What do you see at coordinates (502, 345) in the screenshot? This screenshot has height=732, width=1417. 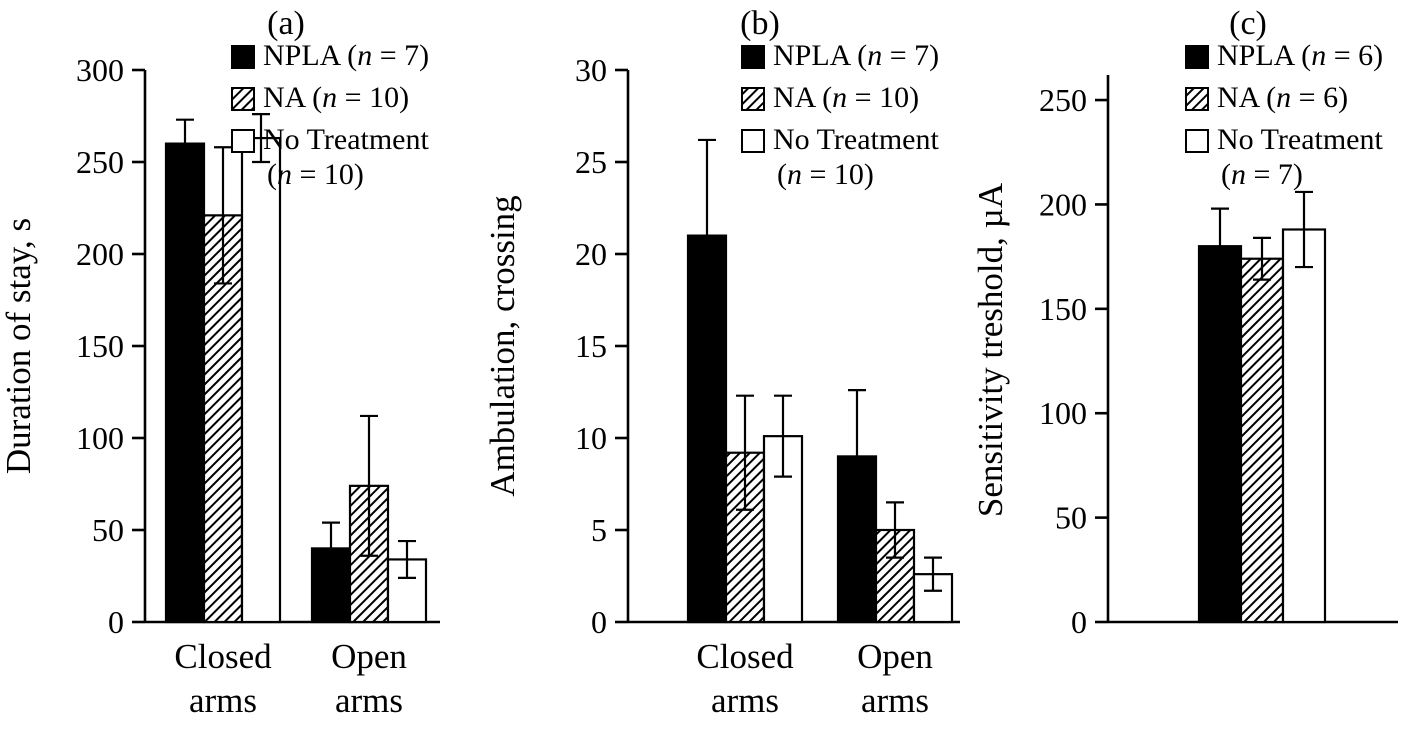 I see `y-axis-label: Ambulation, crossing` at bounding box center [502, 345].